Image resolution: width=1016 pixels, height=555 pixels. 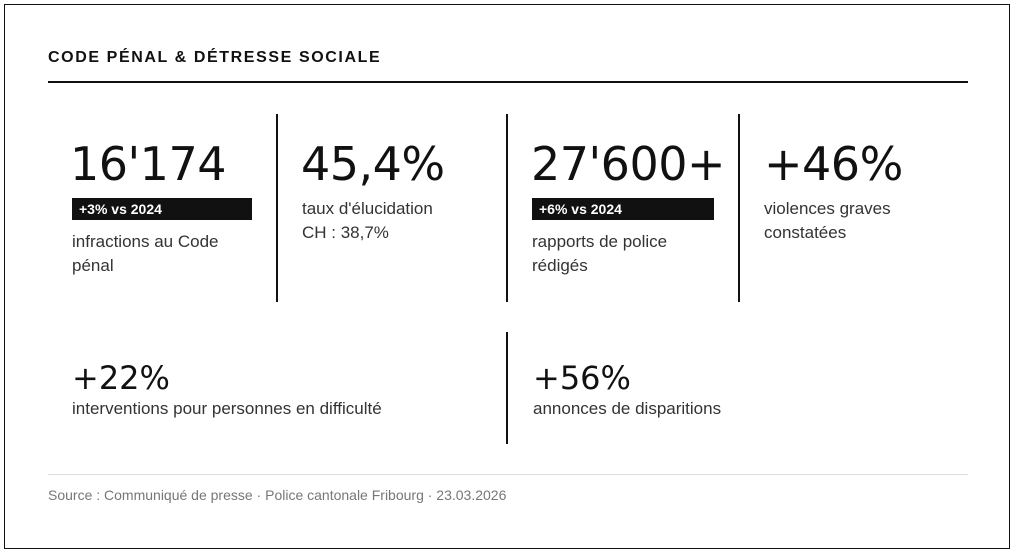 I want to click on stat-disparitions-value: +56%, so click(x=582, y=378).